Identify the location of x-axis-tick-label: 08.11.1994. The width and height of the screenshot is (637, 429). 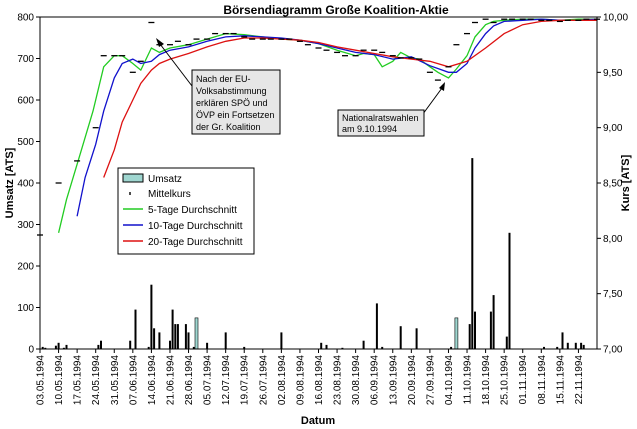
(542, 380).